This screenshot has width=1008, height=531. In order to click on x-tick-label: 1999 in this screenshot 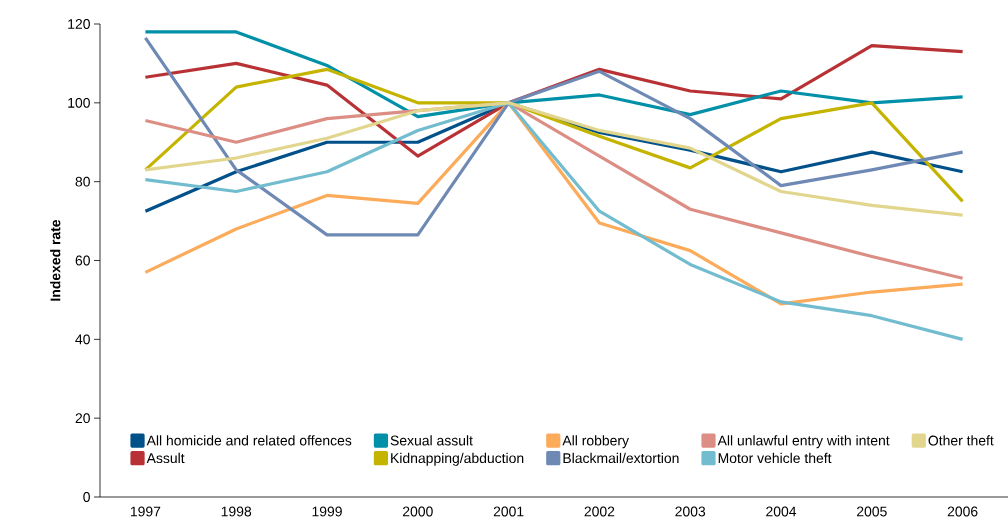, I will do `click(327, 511)`.